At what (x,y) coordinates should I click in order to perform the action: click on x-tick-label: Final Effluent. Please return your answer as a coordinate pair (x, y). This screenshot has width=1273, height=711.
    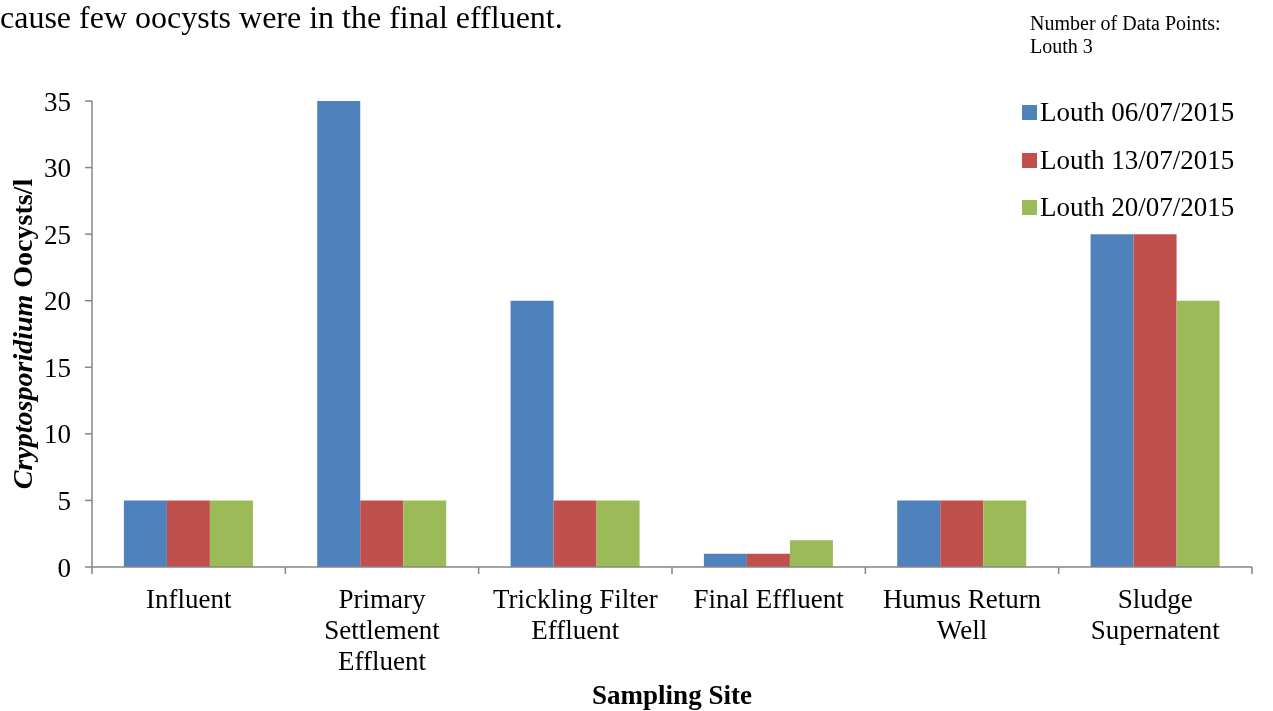
    Looking at the image, I should click on (769, 599).